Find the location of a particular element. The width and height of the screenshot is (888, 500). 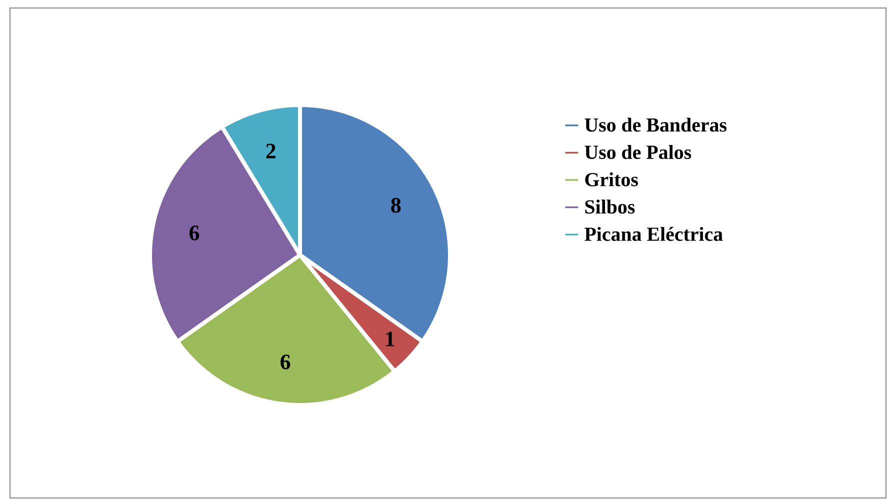

data-label: 2 is located at coordinates (271, 151).